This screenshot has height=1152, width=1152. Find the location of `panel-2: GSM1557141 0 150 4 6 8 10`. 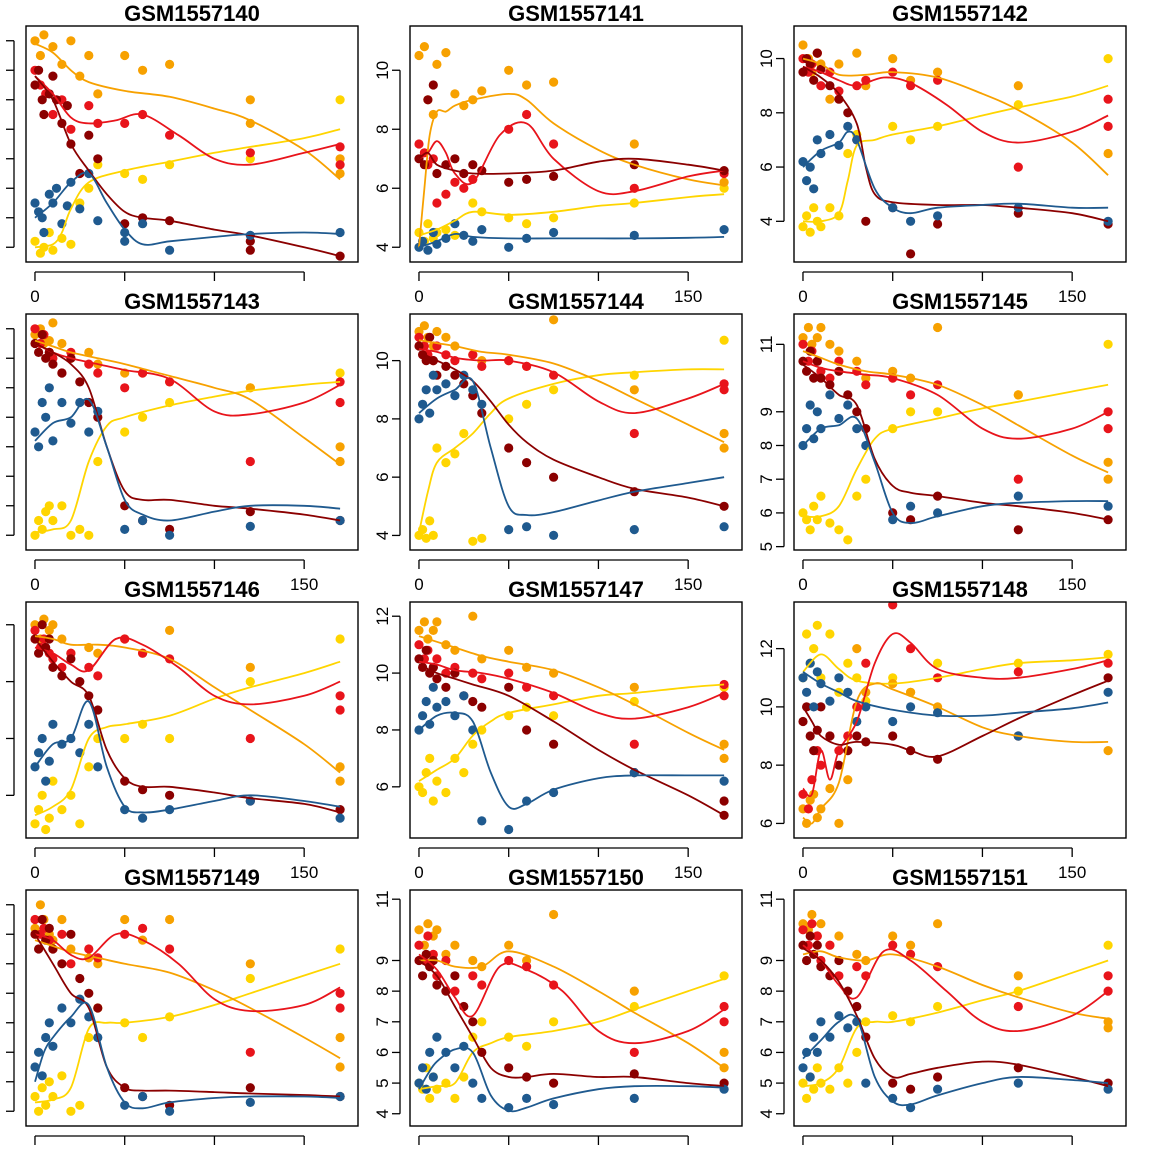

panel-2: GSM1557141 0 150 4 6 8 10 is located at coordinates (558, 153).